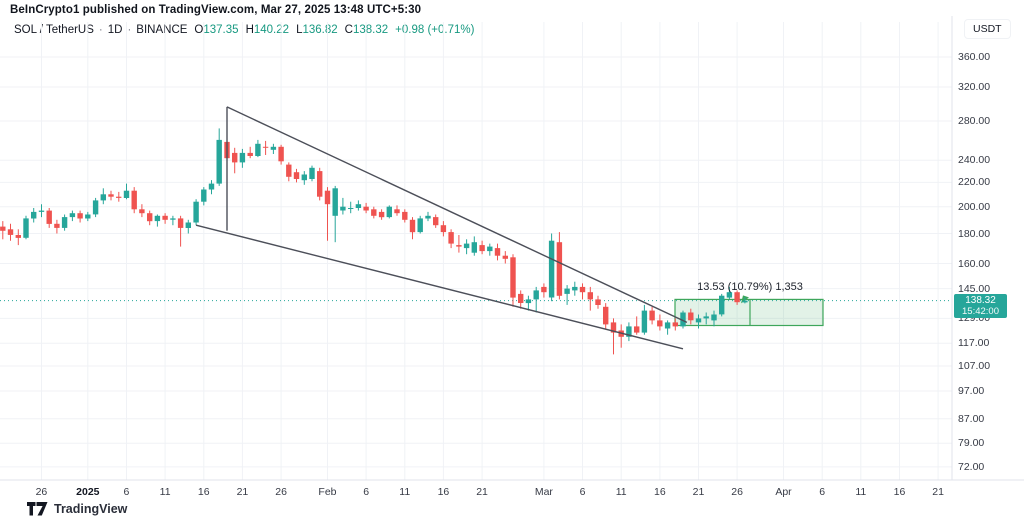  I want to click on price-tick-label: 117.00, so click(974, 343).